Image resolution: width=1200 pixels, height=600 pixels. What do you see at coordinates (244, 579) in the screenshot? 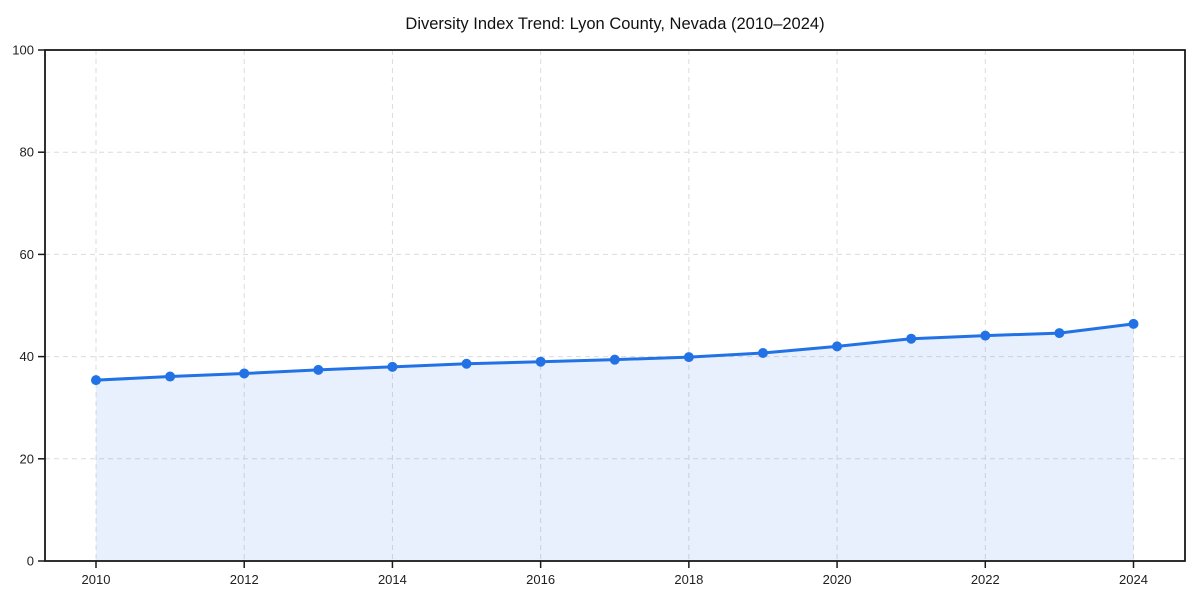
I see `x-tick-label: 2012` at bounding box center [244, 579].